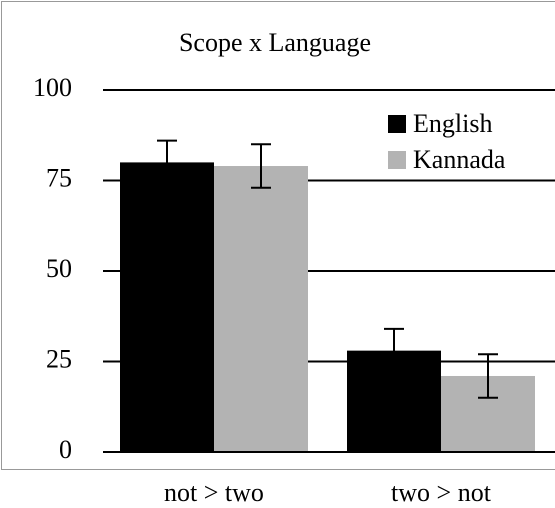  Describe the element at coordinates (275, 42) in the screenshot. I see `chart-title: Scope x Language` at that location.